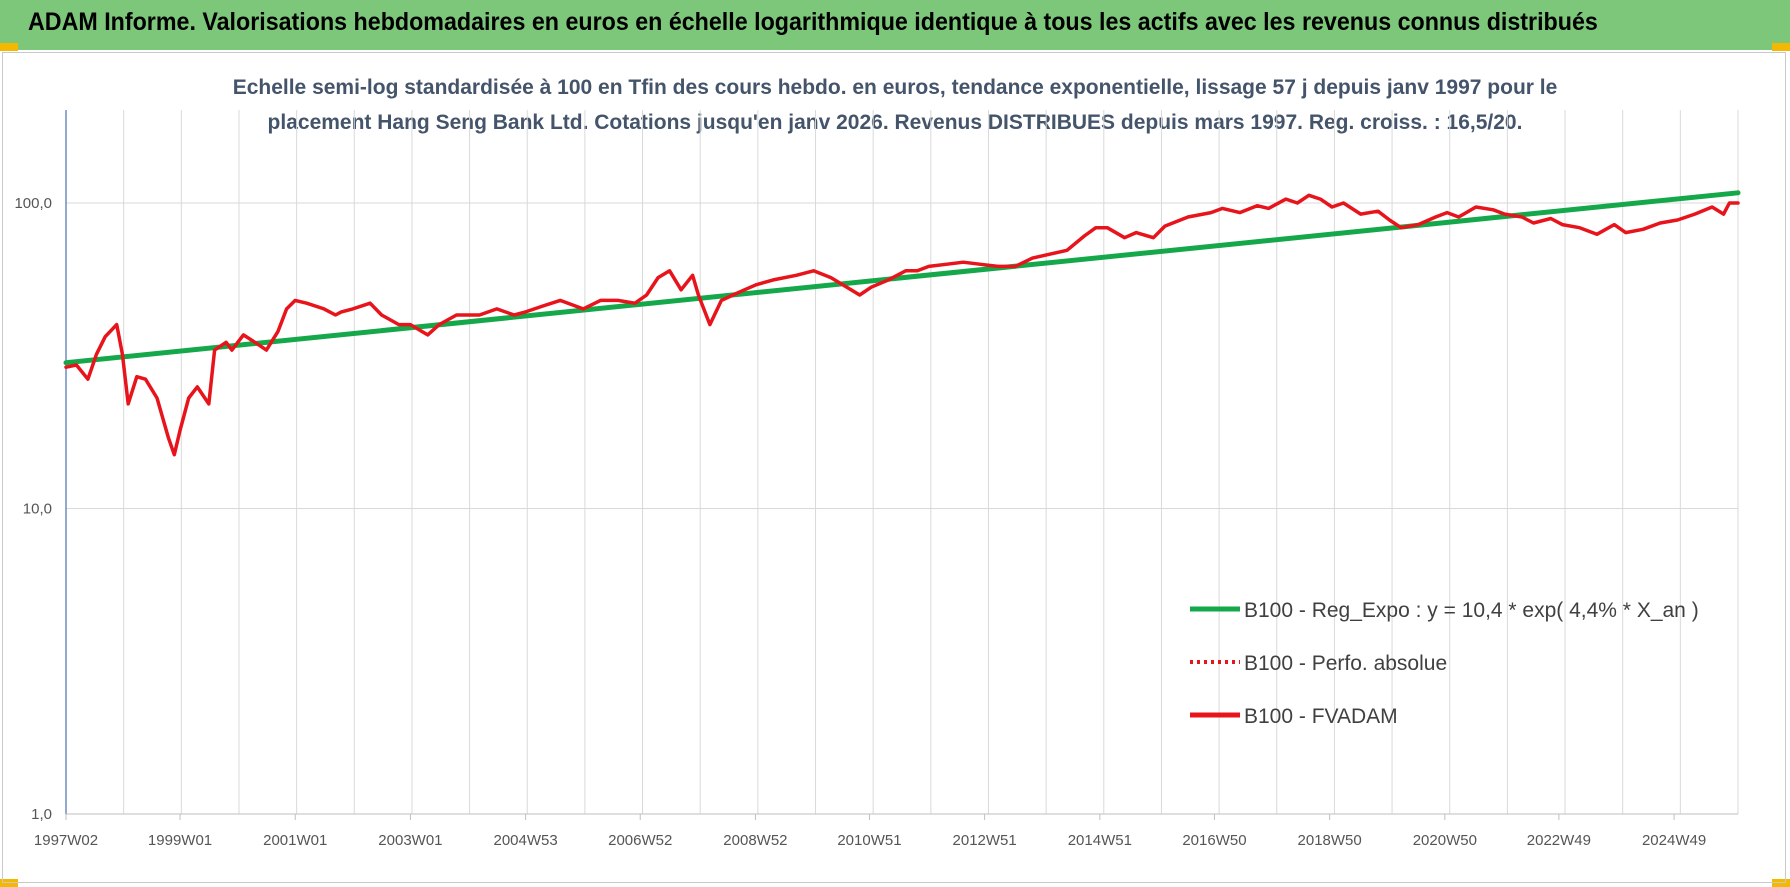  Describe the element at coordinates (9, 883) in the screenshot. I see `corner-mark-bottom-left` at that location.